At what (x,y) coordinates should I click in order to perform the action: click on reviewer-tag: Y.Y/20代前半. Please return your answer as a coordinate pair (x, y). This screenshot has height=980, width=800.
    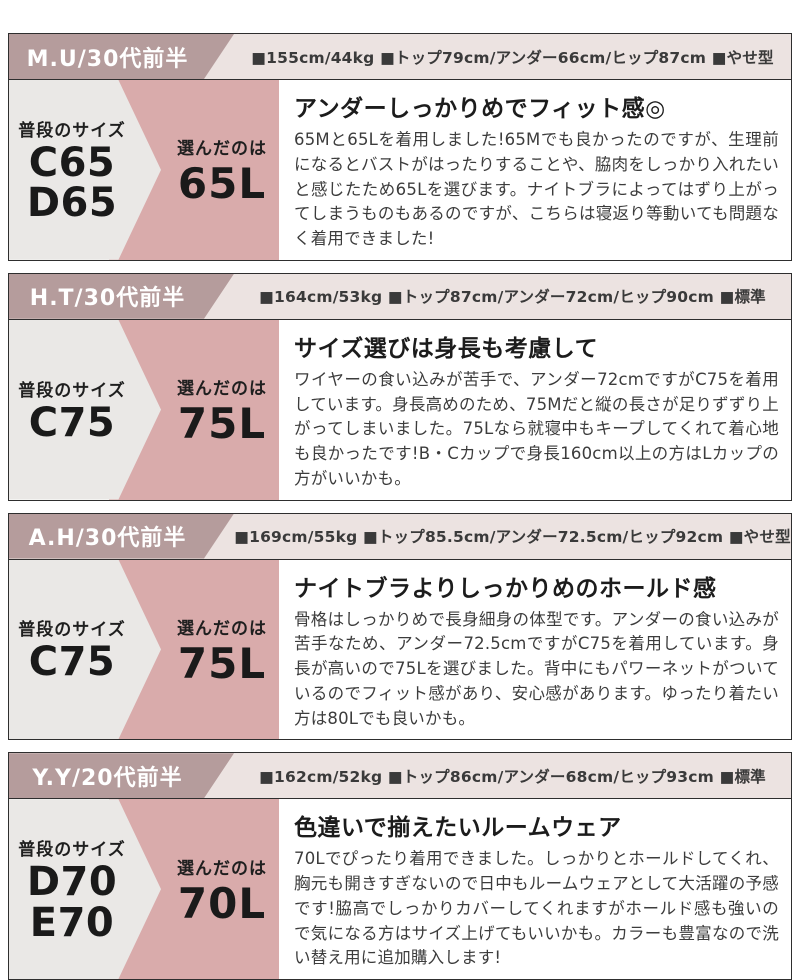
    Looking at the image, I should click on (121, 775).